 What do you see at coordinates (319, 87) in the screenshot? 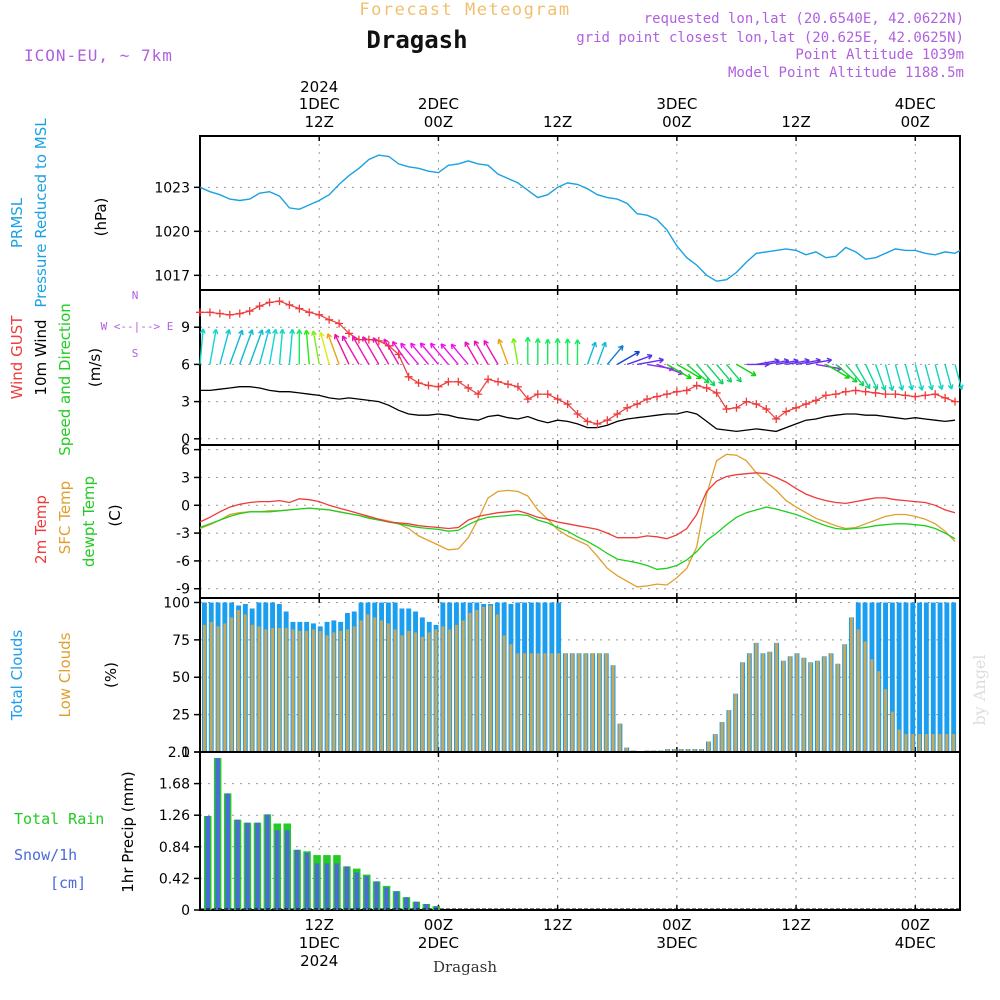
I see `top-time-label: 2024` at bounding box center [319, 87].